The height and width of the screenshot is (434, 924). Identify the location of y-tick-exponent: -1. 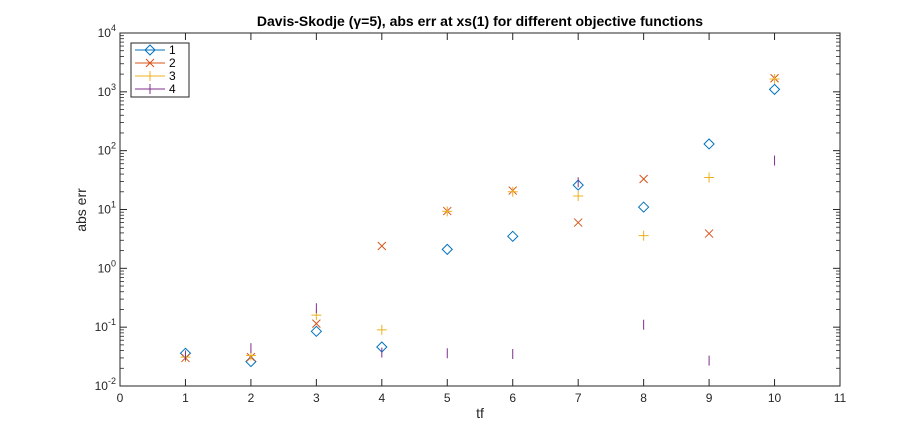
(112, 322).